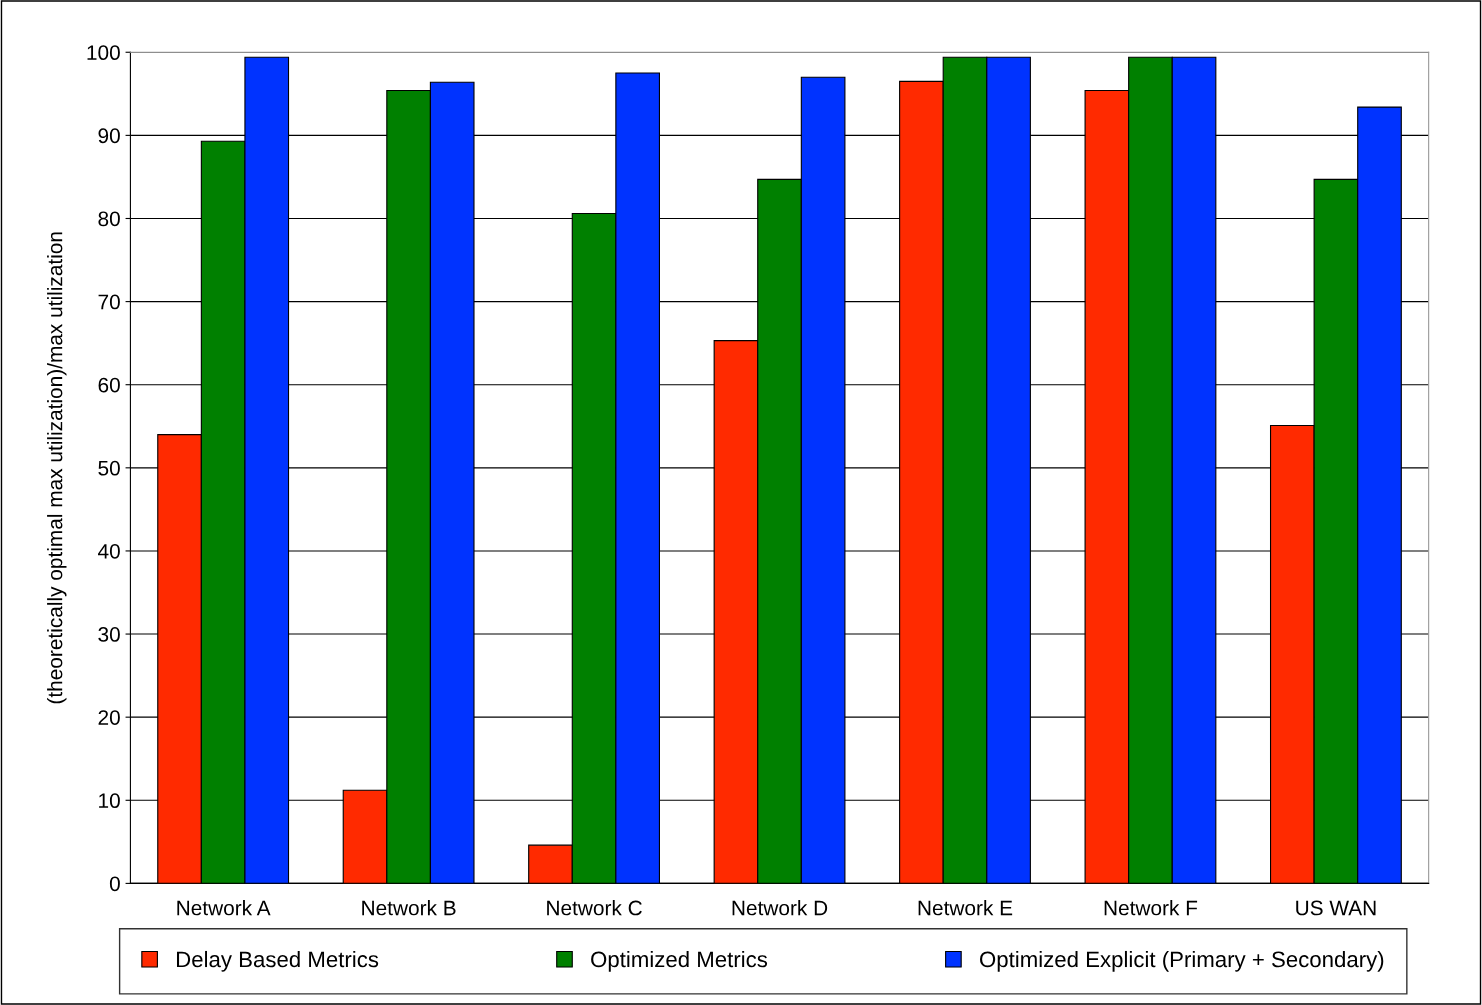 This screenshot has width=1482, height=1005. I want to click on legend-label: Optimized Explicit (Primary + Secondary), so click(1182, 961).